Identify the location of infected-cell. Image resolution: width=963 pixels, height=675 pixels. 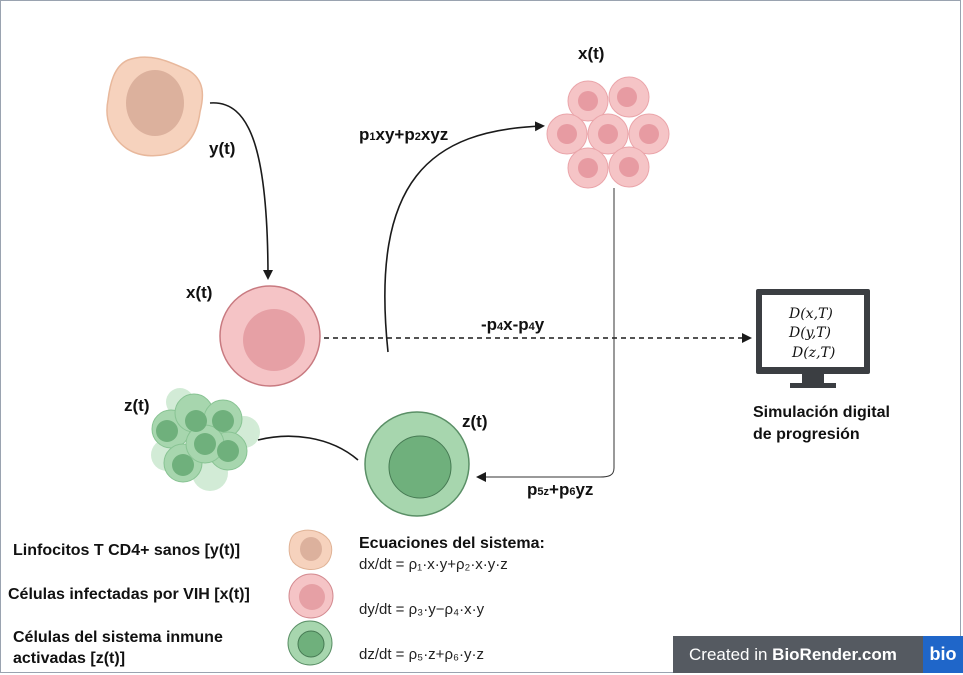
(270, 336).